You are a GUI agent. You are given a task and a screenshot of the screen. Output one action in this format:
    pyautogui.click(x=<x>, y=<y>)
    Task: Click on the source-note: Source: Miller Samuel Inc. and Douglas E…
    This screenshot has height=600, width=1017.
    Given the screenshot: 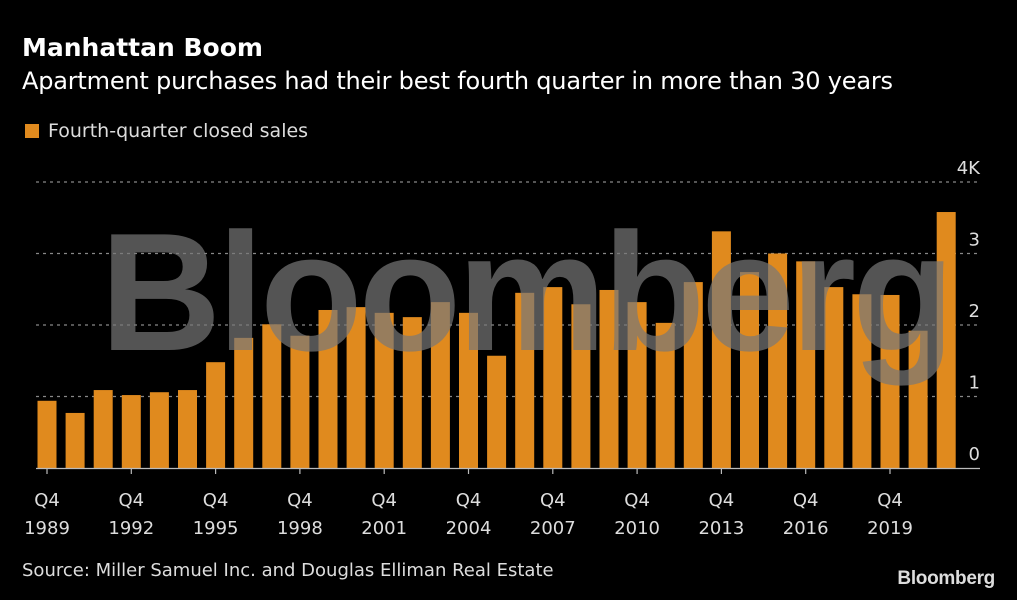 What is the action you would take?
    pyautogui.click(x=288, y=570)
    